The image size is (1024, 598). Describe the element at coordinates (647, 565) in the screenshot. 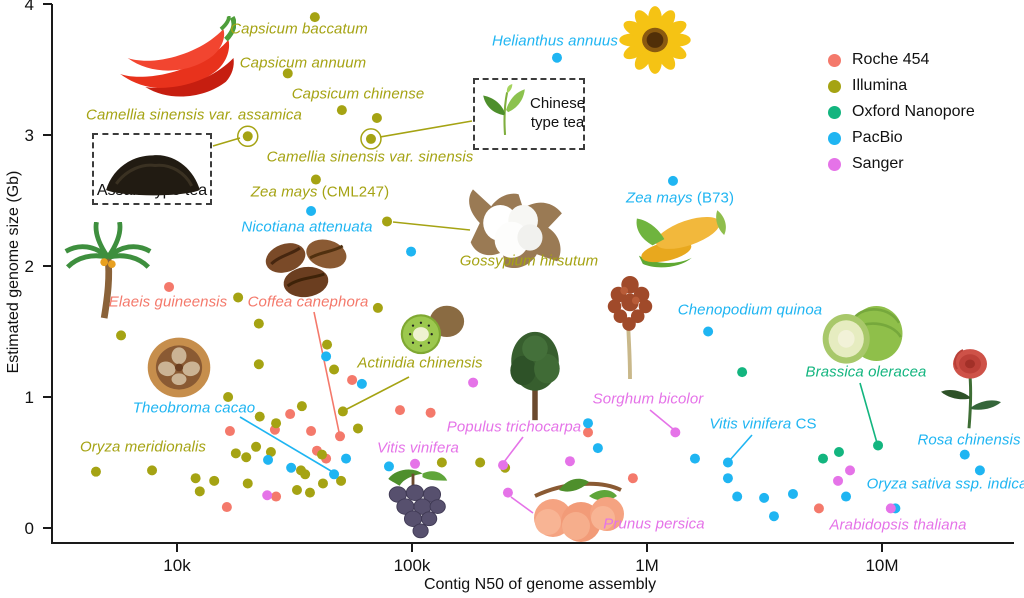

I see `x-tick-label-1M: 1M` at that location.